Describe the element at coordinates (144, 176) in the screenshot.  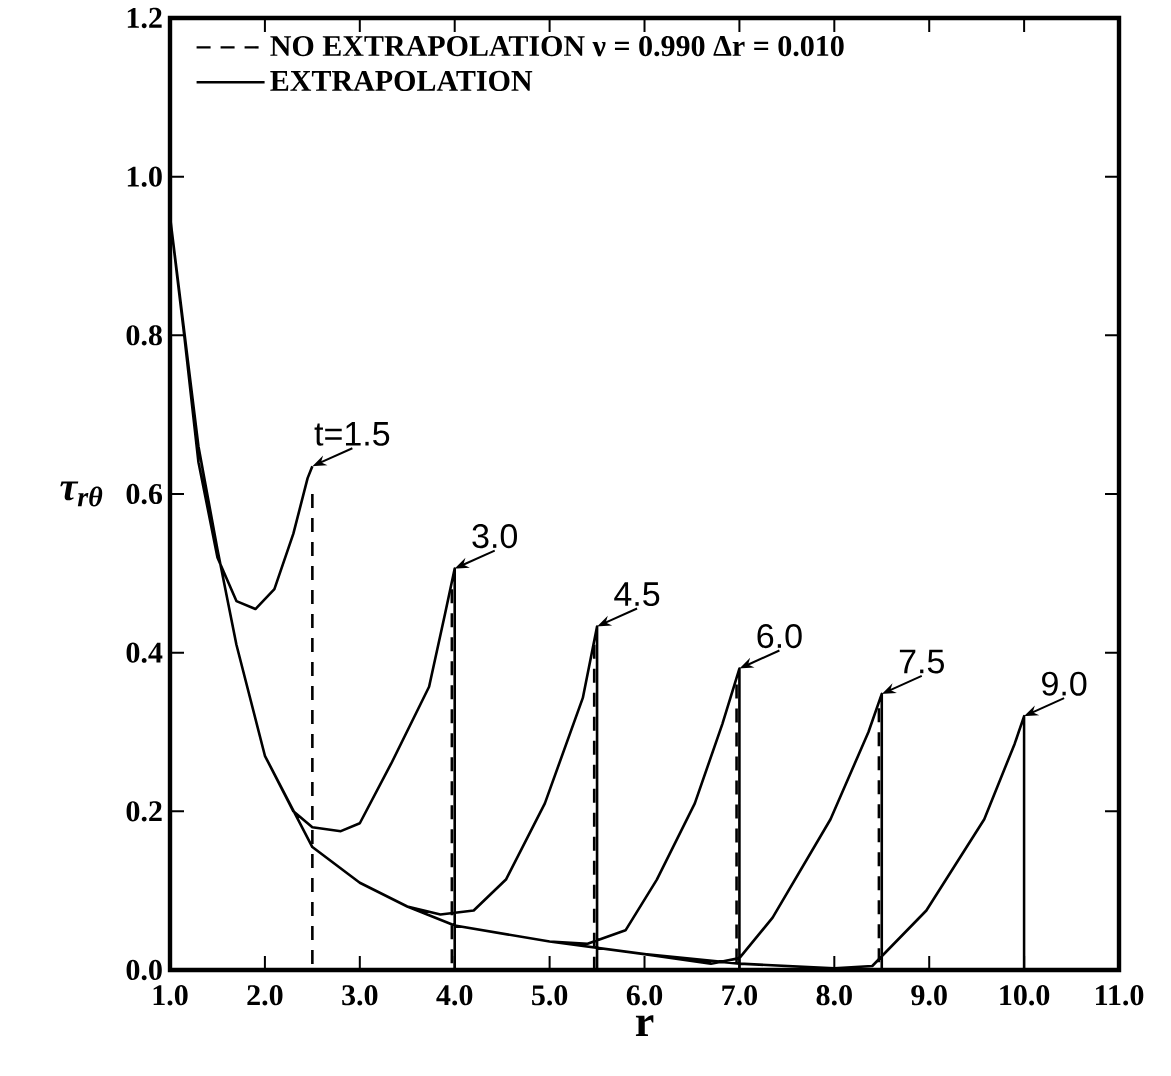
I see `y-tick-label: 1.0` at that location.